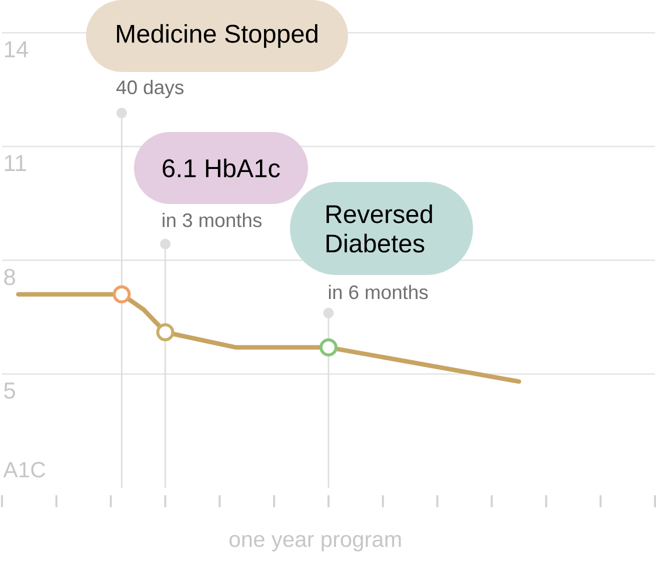 The width and height of the screenshot is (656, 563). What do you see at coordinates (221, 168) in the screenshot?
I see `annotation: 6.1 HbA1c` at bounding box center [221, 168].